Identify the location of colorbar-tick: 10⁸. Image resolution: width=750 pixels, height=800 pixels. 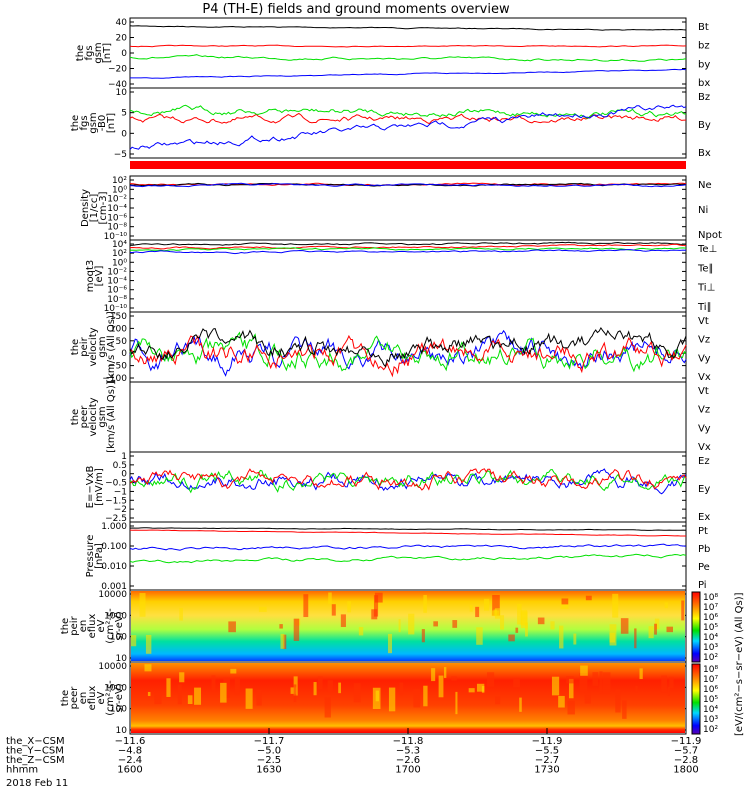
(710, 670).